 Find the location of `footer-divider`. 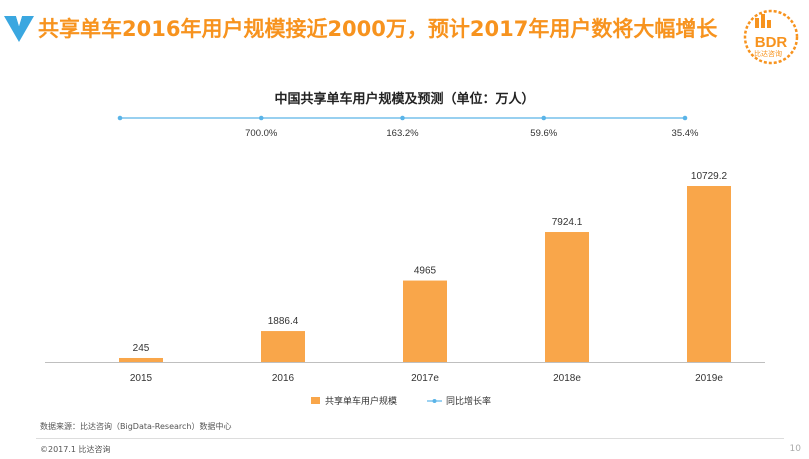

footer-divider is located at coordinates (410, 438).